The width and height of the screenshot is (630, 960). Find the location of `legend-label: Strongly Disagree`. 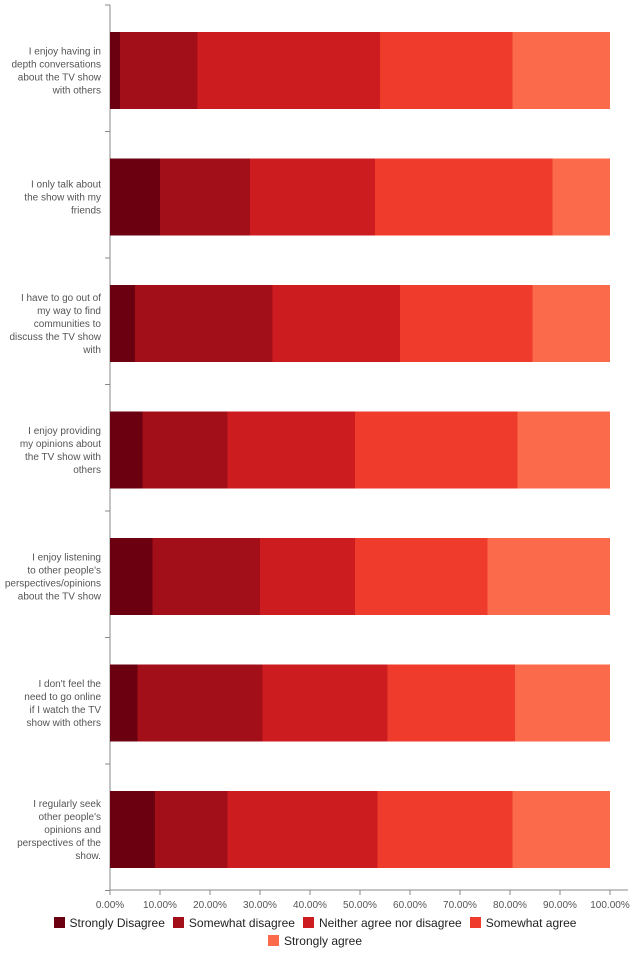

legend-label: Strongly Disagree is located at coordinates (117, 923).